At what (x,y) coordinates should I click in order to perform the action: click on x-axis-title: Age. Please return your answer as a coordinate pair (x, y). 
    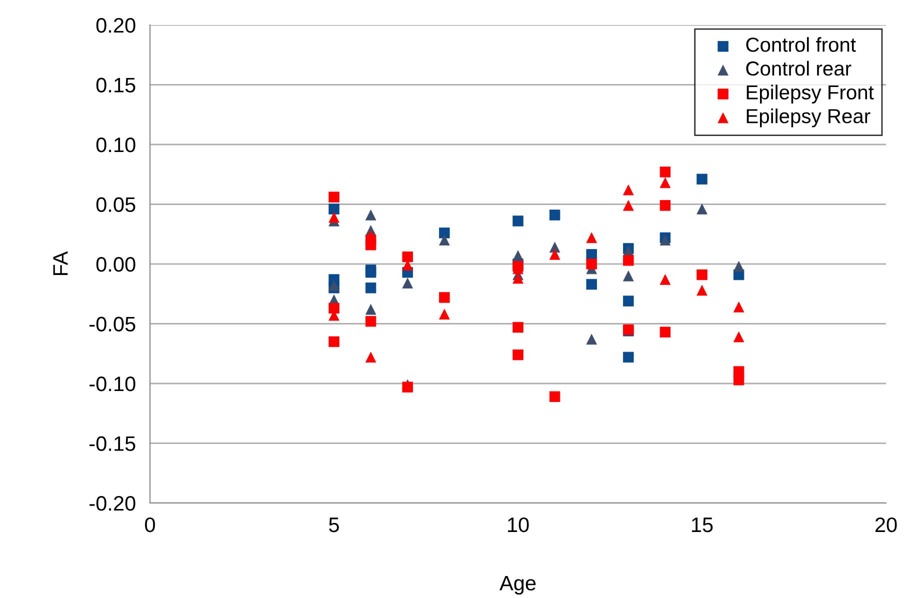
    Looking at the image, I should click on (518, 585).